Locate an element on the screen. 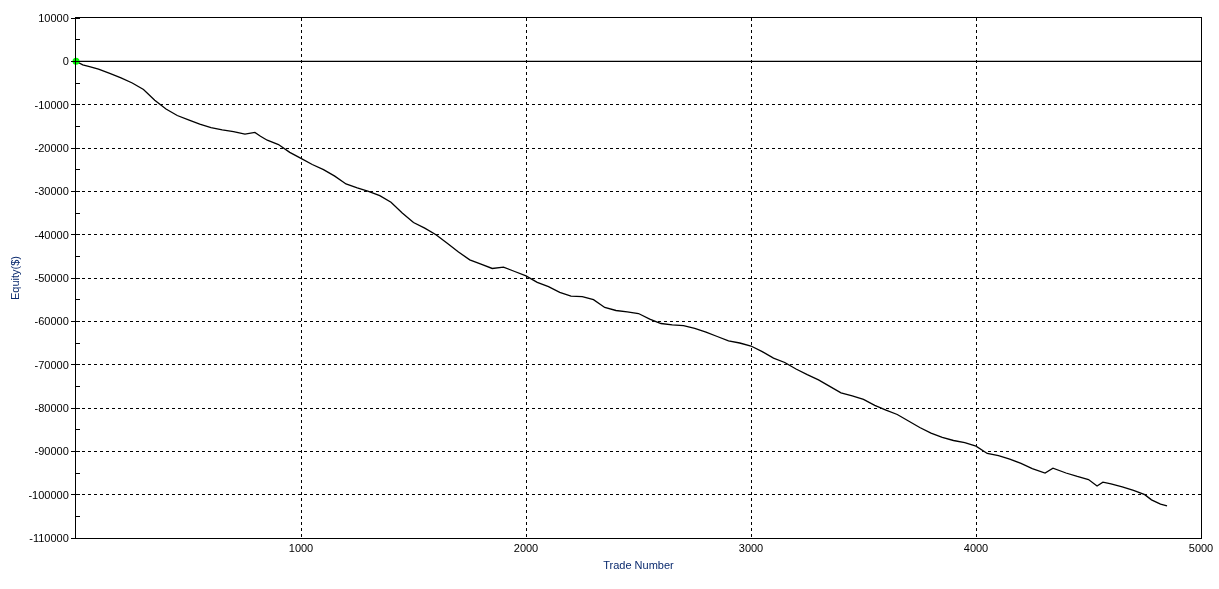 The width and height of the screenshot is (1219, 589). y-tick-label: -80000 is located at coordinates (51, 407).